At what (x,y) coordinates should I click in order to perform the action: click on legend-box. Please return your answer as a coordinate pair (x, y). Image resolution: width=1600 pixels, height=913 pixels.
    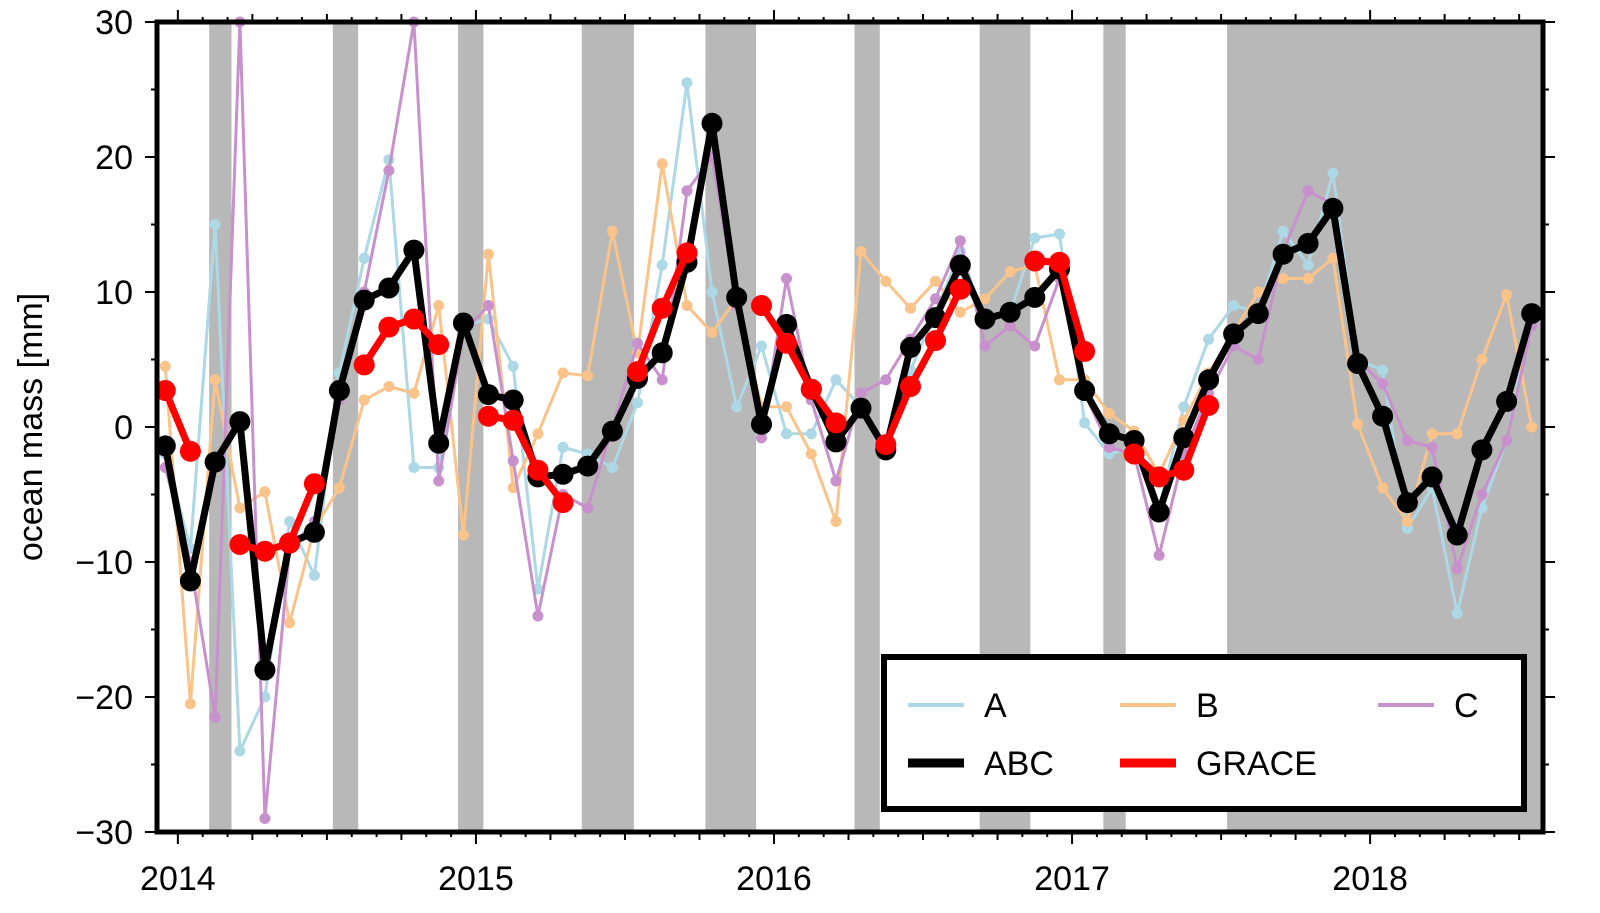
    Looking at the image, I should click on (1204, 733).